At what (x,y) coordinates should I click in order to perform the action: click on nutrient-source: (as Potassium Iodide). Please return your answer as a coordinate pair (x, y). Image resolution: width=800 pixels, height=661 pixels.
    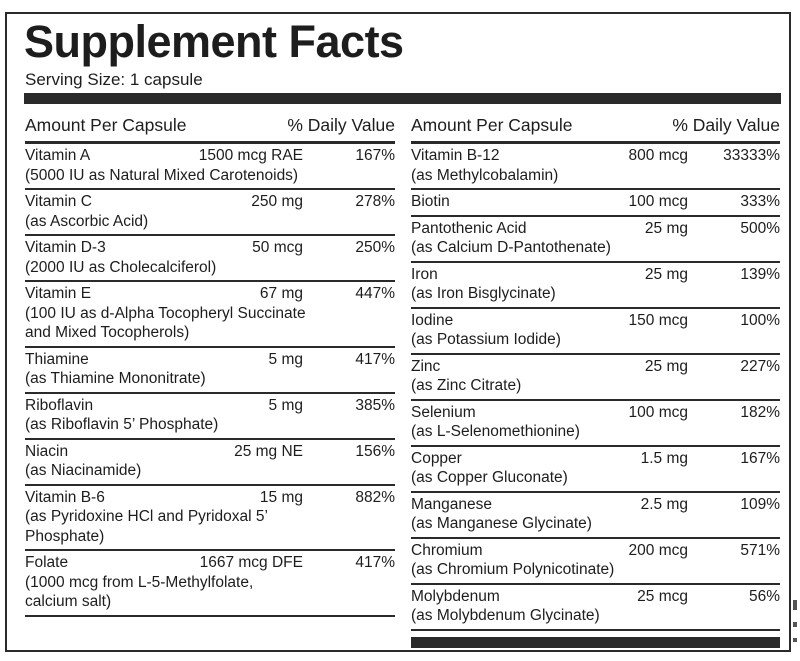
    Looking at the image, I should click on (486, 339).